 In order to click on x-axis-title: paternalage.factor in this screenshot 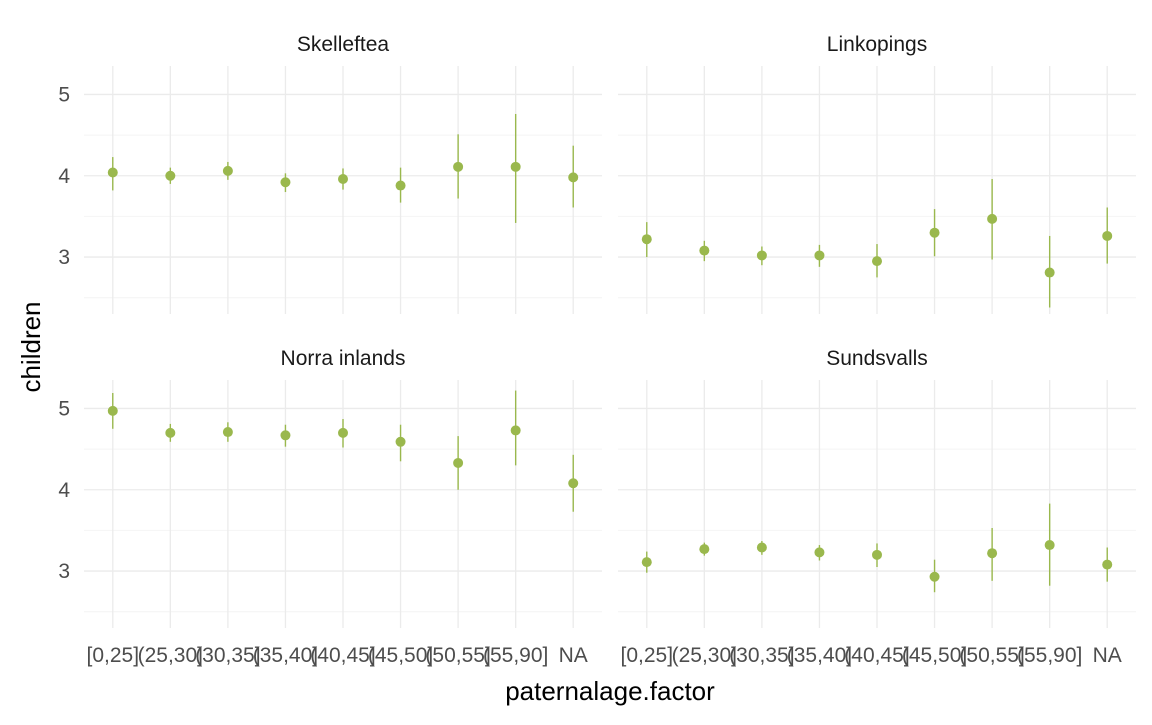, I will do `click(610, 691)`.